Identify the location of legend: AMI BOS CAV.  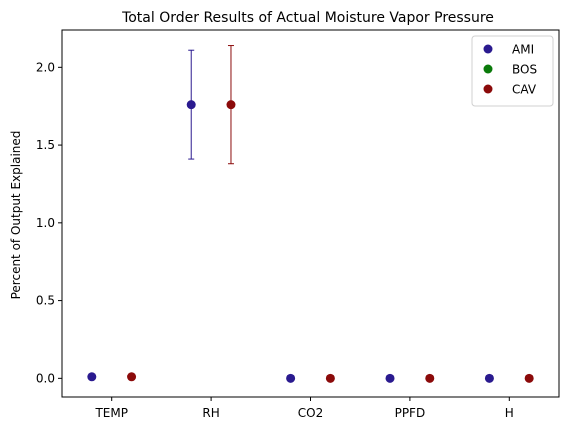
(512, 71).